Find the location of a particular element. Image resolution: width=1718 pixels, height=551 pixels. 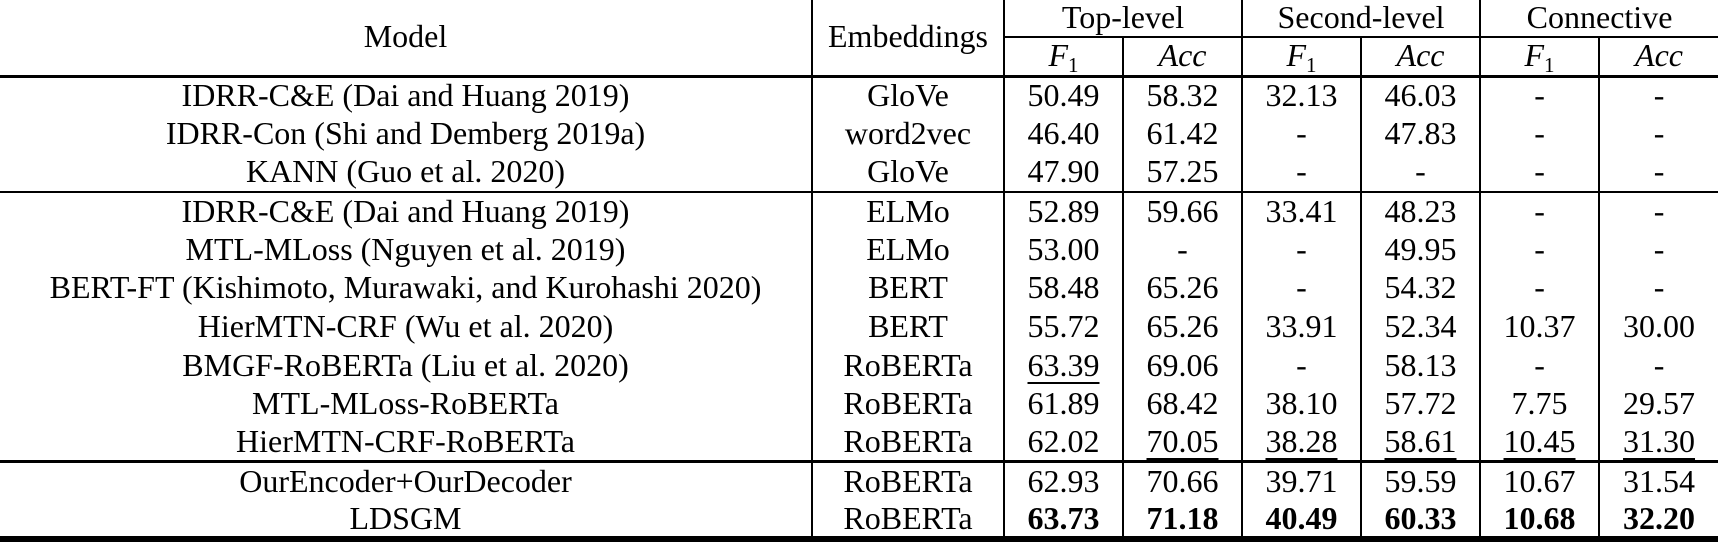

model-cell: BMGF-RoBERTa (Liu et al. 2020) is located at coordinates (405, 364).